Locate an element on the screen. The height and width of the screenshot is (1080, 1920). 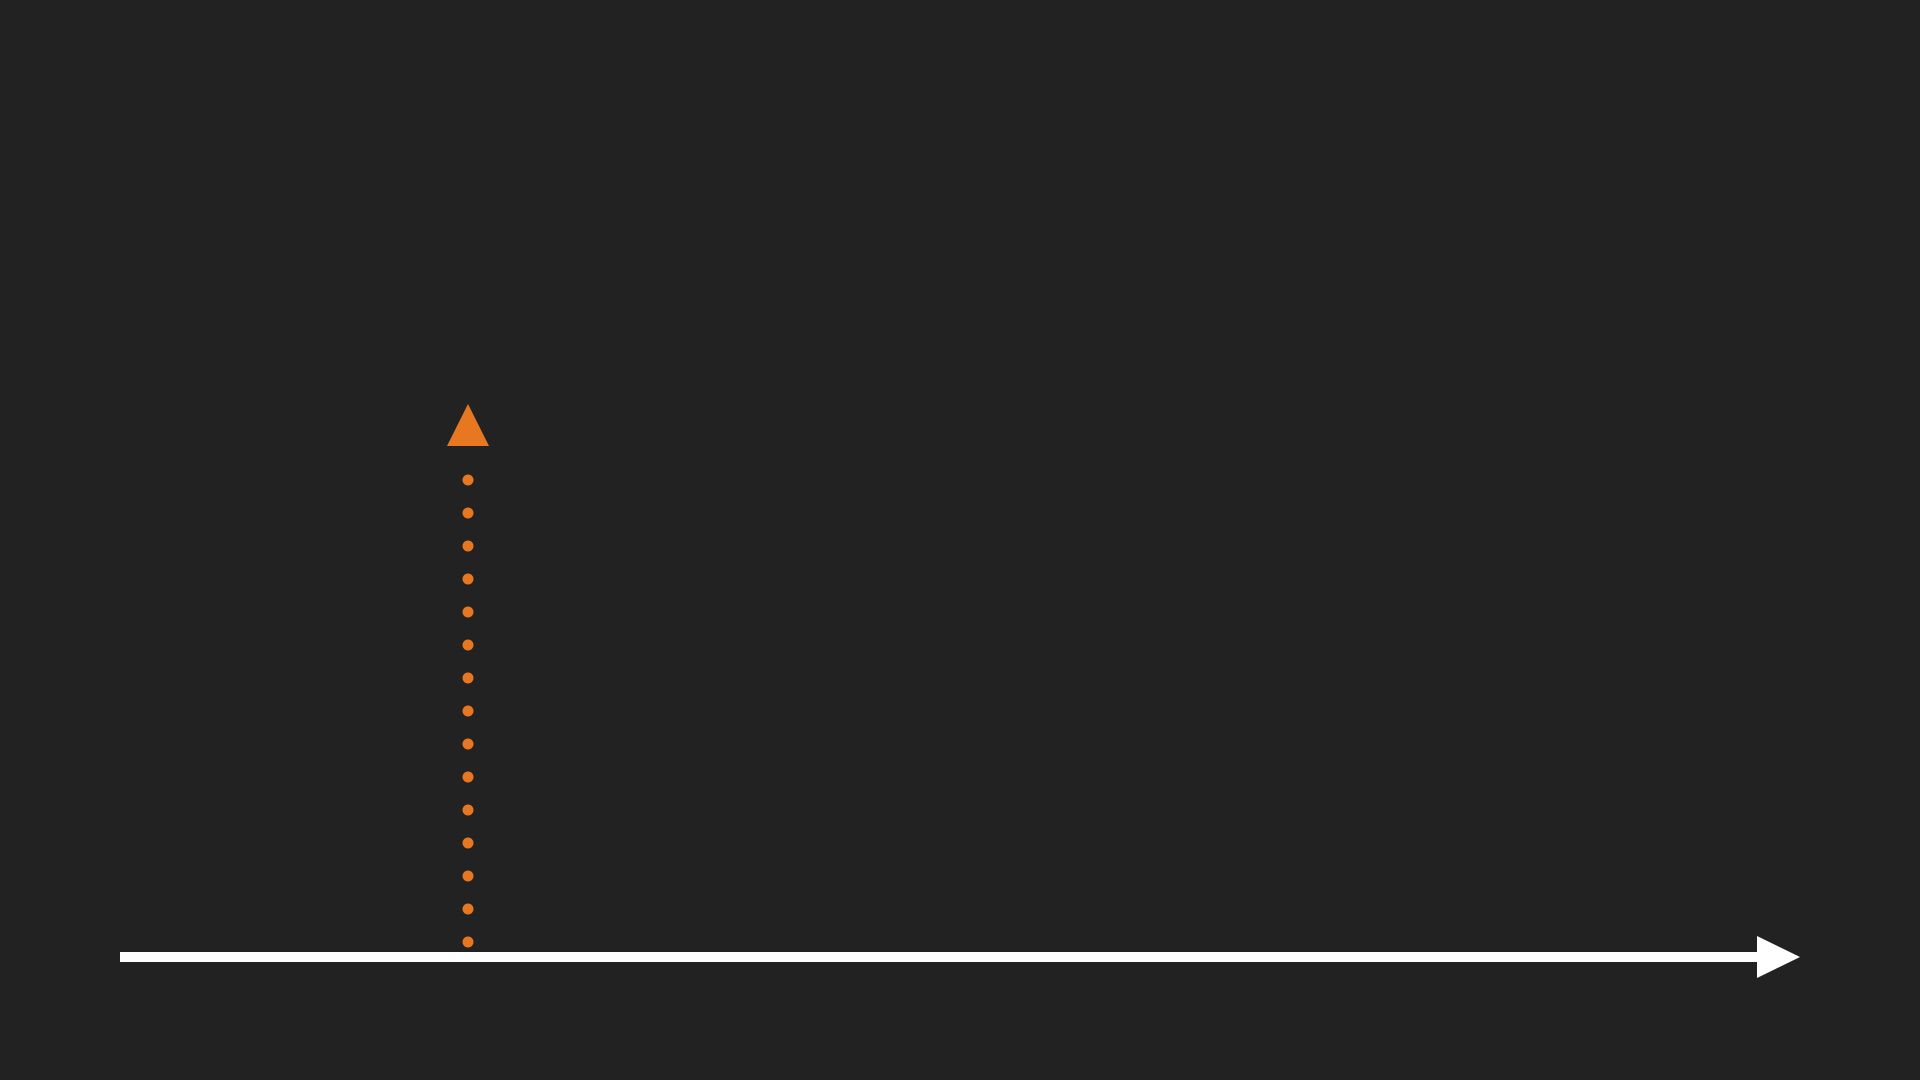
right-arrowhead-icon is located at coordinates (1778, 957).